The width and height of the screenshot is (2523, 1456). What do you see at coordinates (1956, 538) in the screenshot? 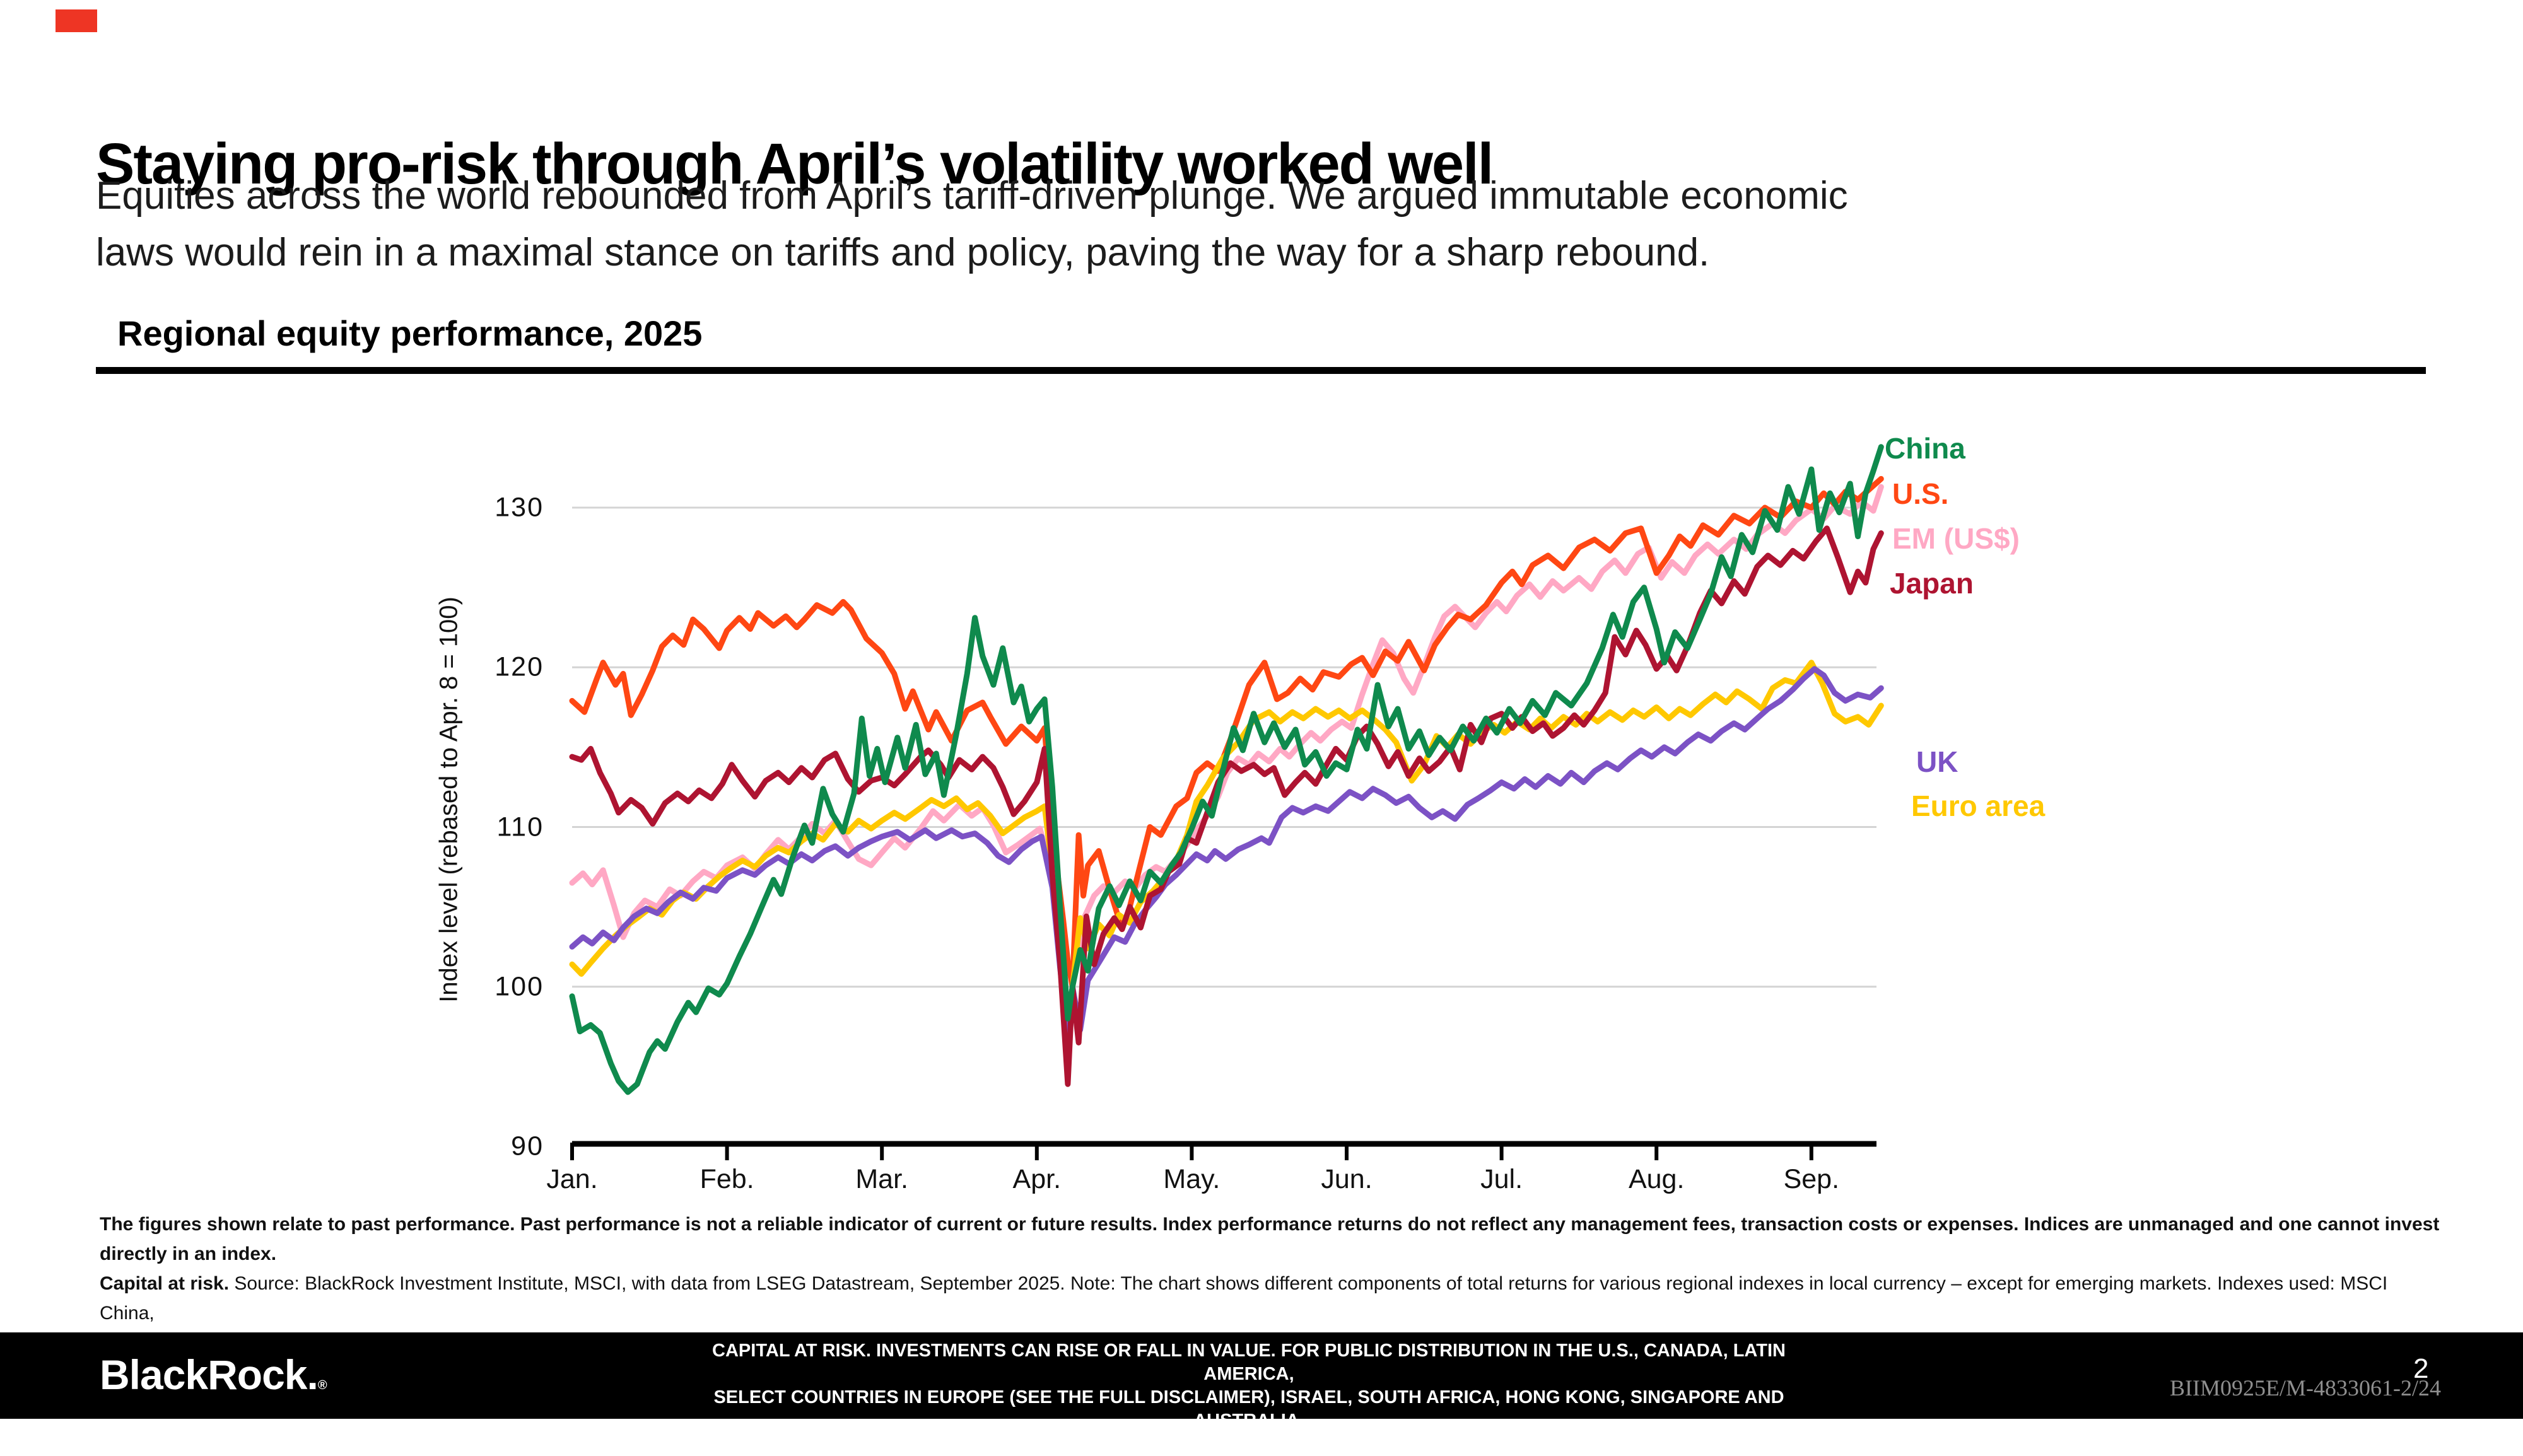
I see `legend-label-em-us-: EM (US$)` at bounding box center [1956, 538].